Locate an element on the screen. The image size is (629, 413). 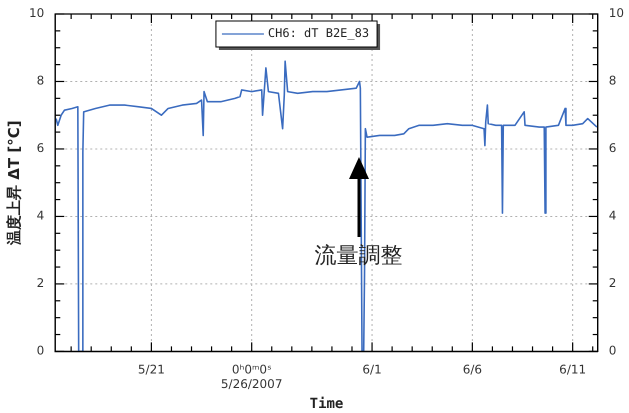
y2-tick-label: 10 is located at coordinates (616, 13).